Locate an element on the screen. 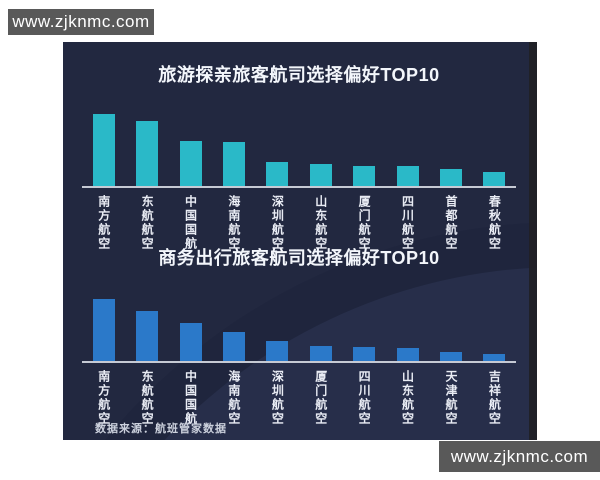  chart-title: 商务出行旅客航司选择偏好TOP10 is located at coordinates (299, 258).